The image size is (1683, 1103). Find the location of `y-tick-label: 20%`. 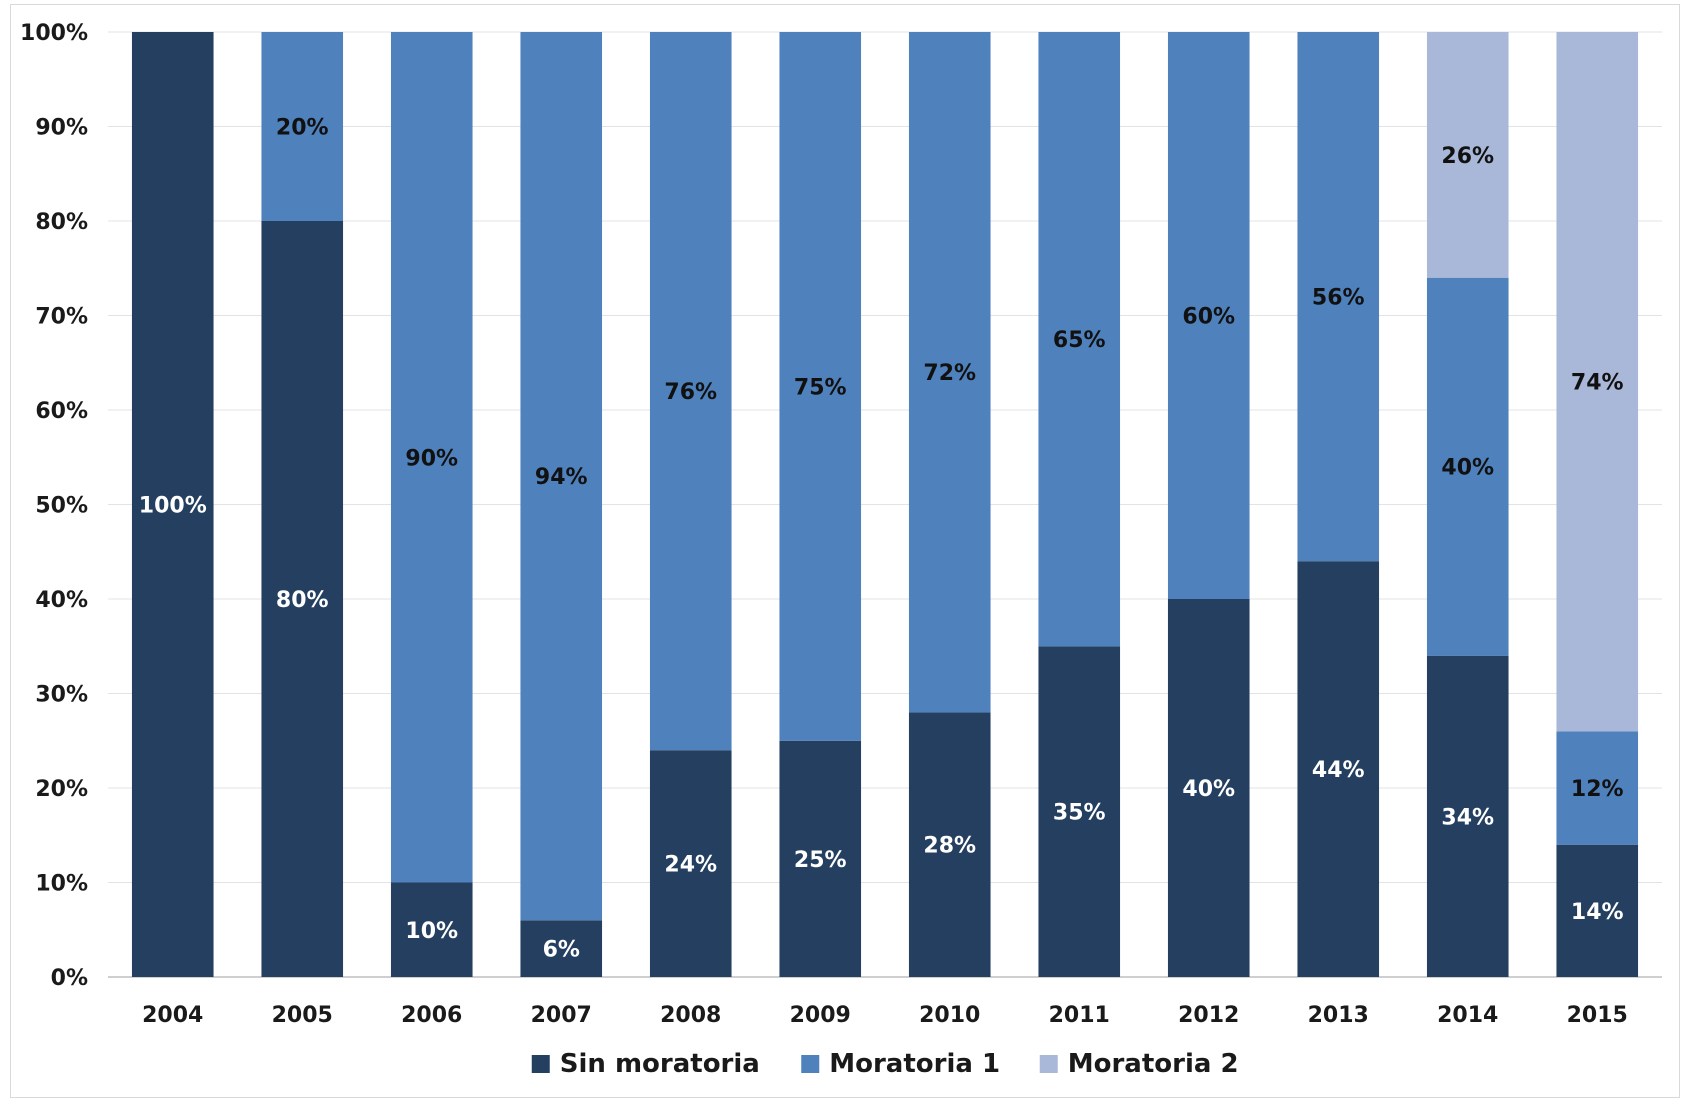

y-tick-label: 20% is located at coordinates (61, 789).